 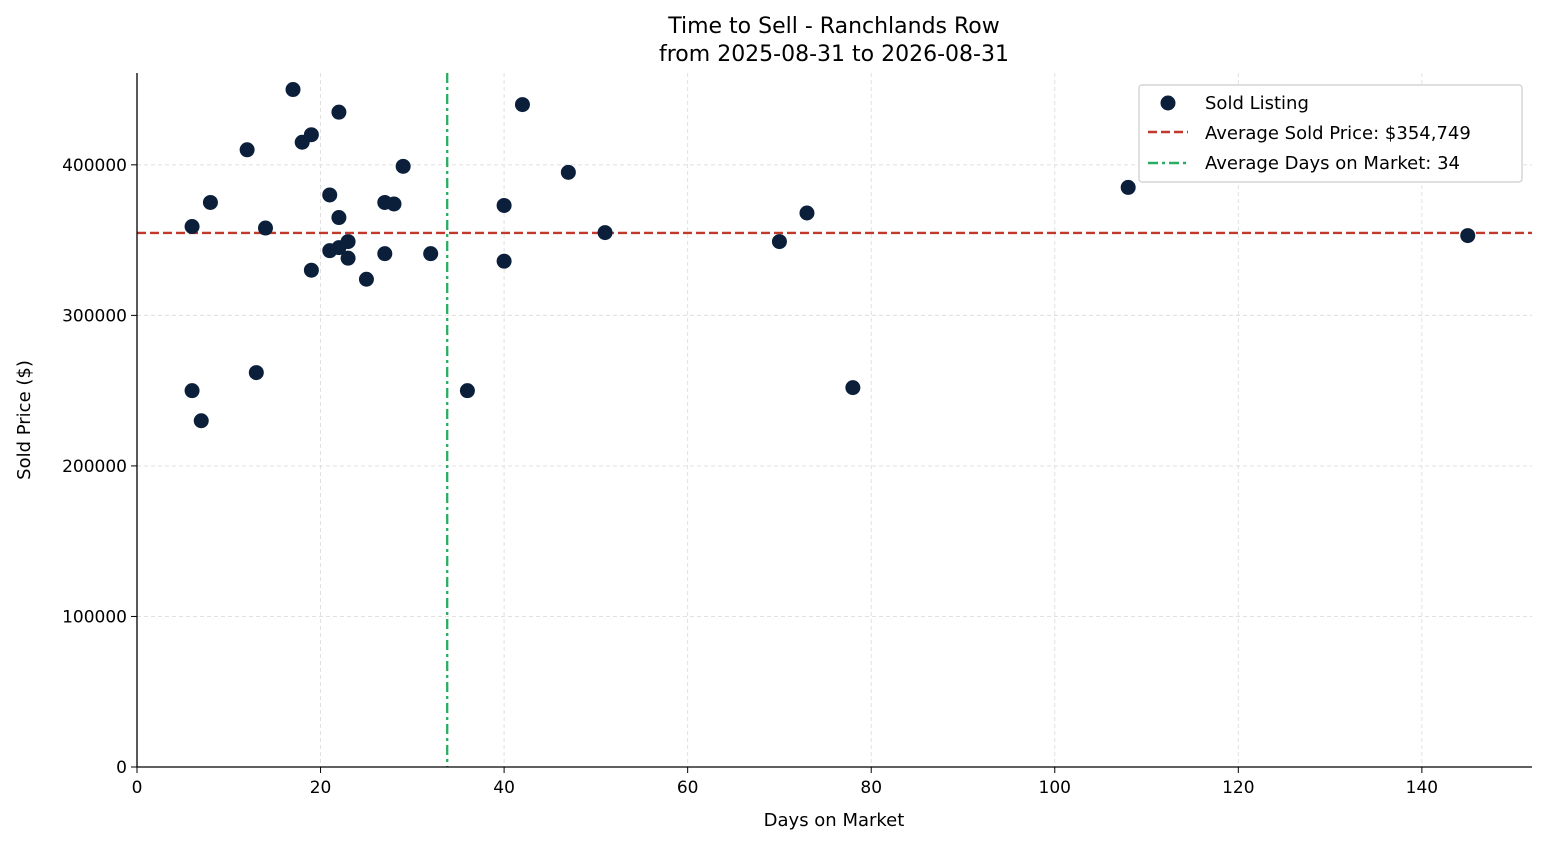 I want to click on x-axis-label: Days on Market, so click(x=834, y=820).